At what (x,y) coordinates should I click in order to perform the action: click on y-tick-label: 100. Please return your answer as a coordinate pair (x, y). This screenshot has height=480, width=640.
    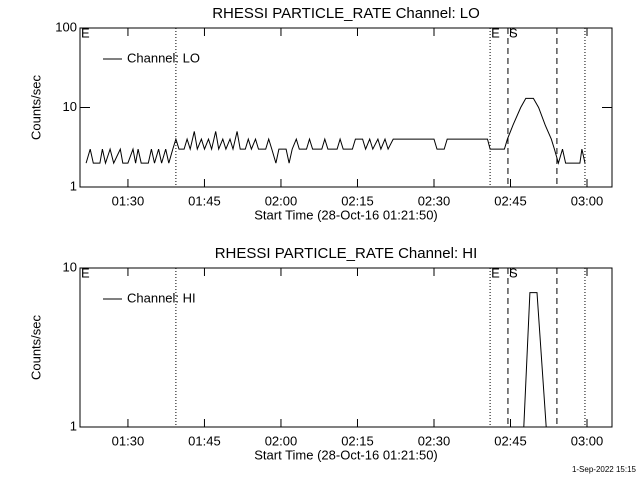
    Looking at the image, I should click on (66, 26).